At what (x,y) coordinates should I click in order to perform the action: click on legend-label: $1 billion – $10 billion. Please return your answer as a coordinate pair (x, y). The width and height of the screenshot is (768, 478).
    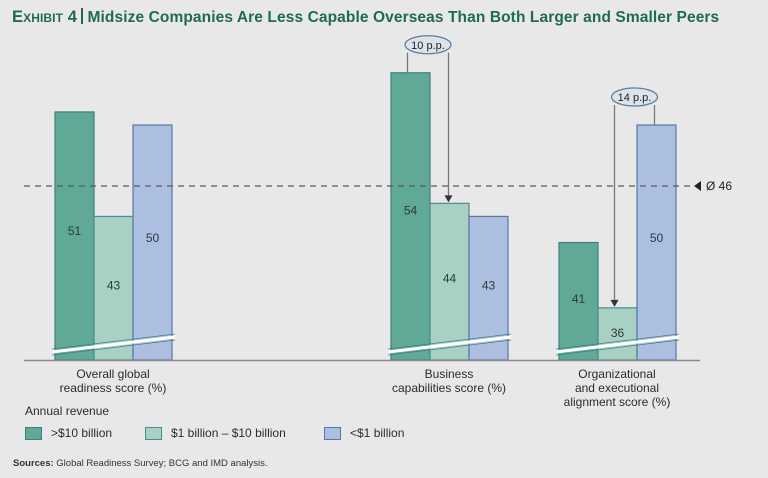
    Looking at the image, I should click on (228, 433).